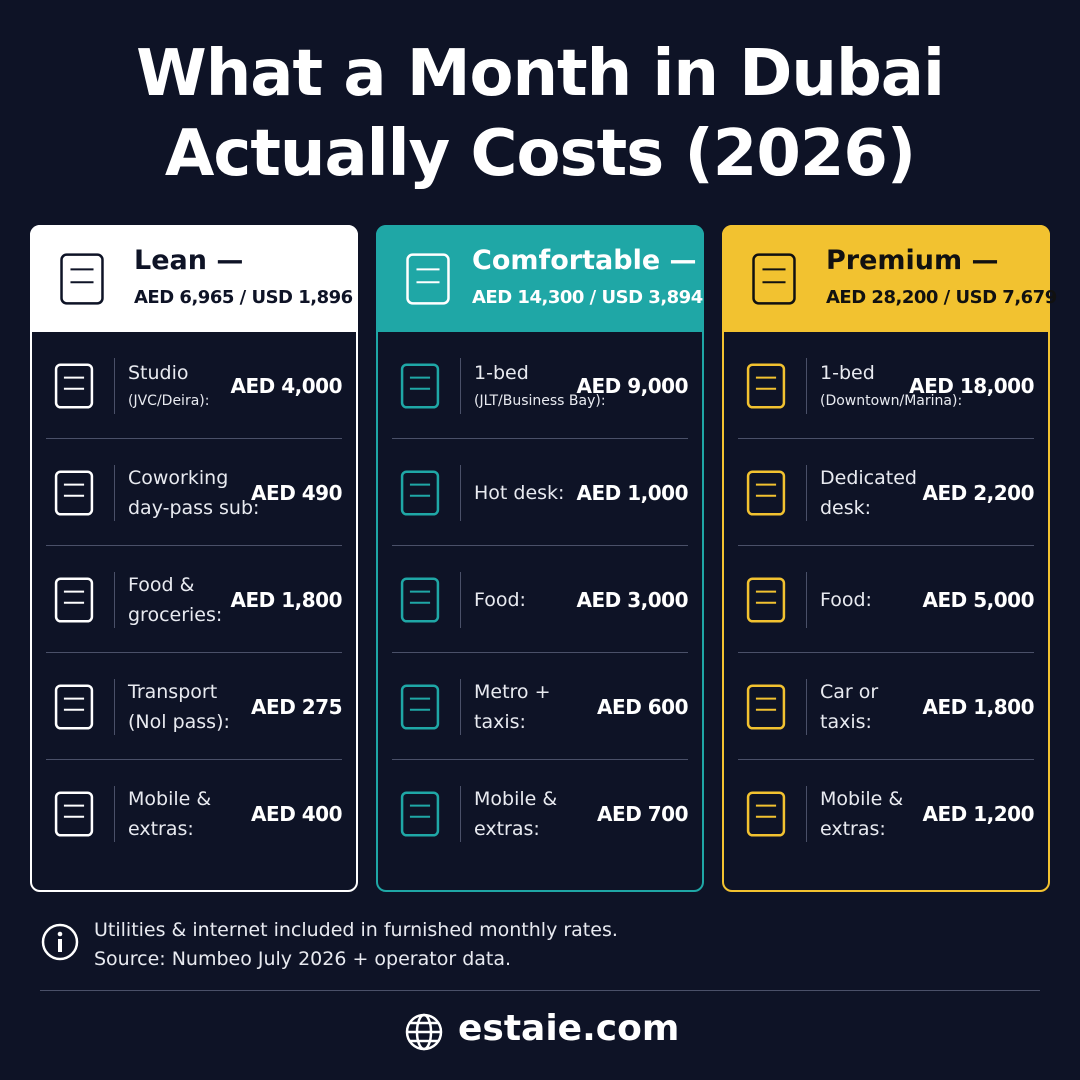  Describe the element at coordinates (849, 691) in the screenshot. I see `label-line: Car or` at that location.